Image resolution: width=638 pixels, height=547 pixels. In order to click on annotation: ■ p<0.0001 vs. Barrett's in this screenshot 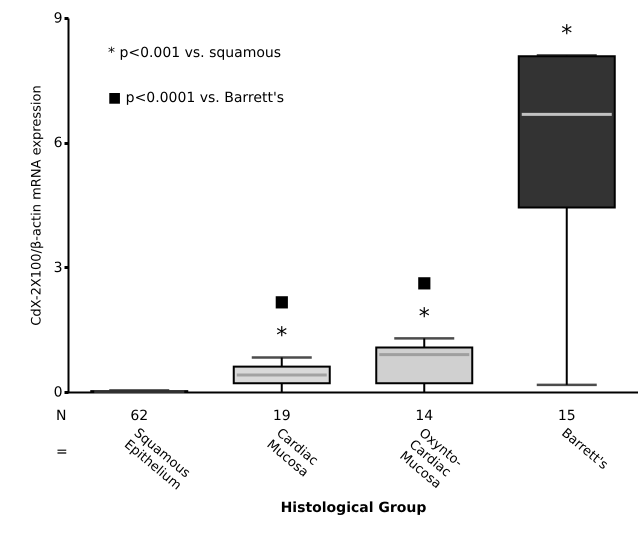, I will do `click(196, 98)`.